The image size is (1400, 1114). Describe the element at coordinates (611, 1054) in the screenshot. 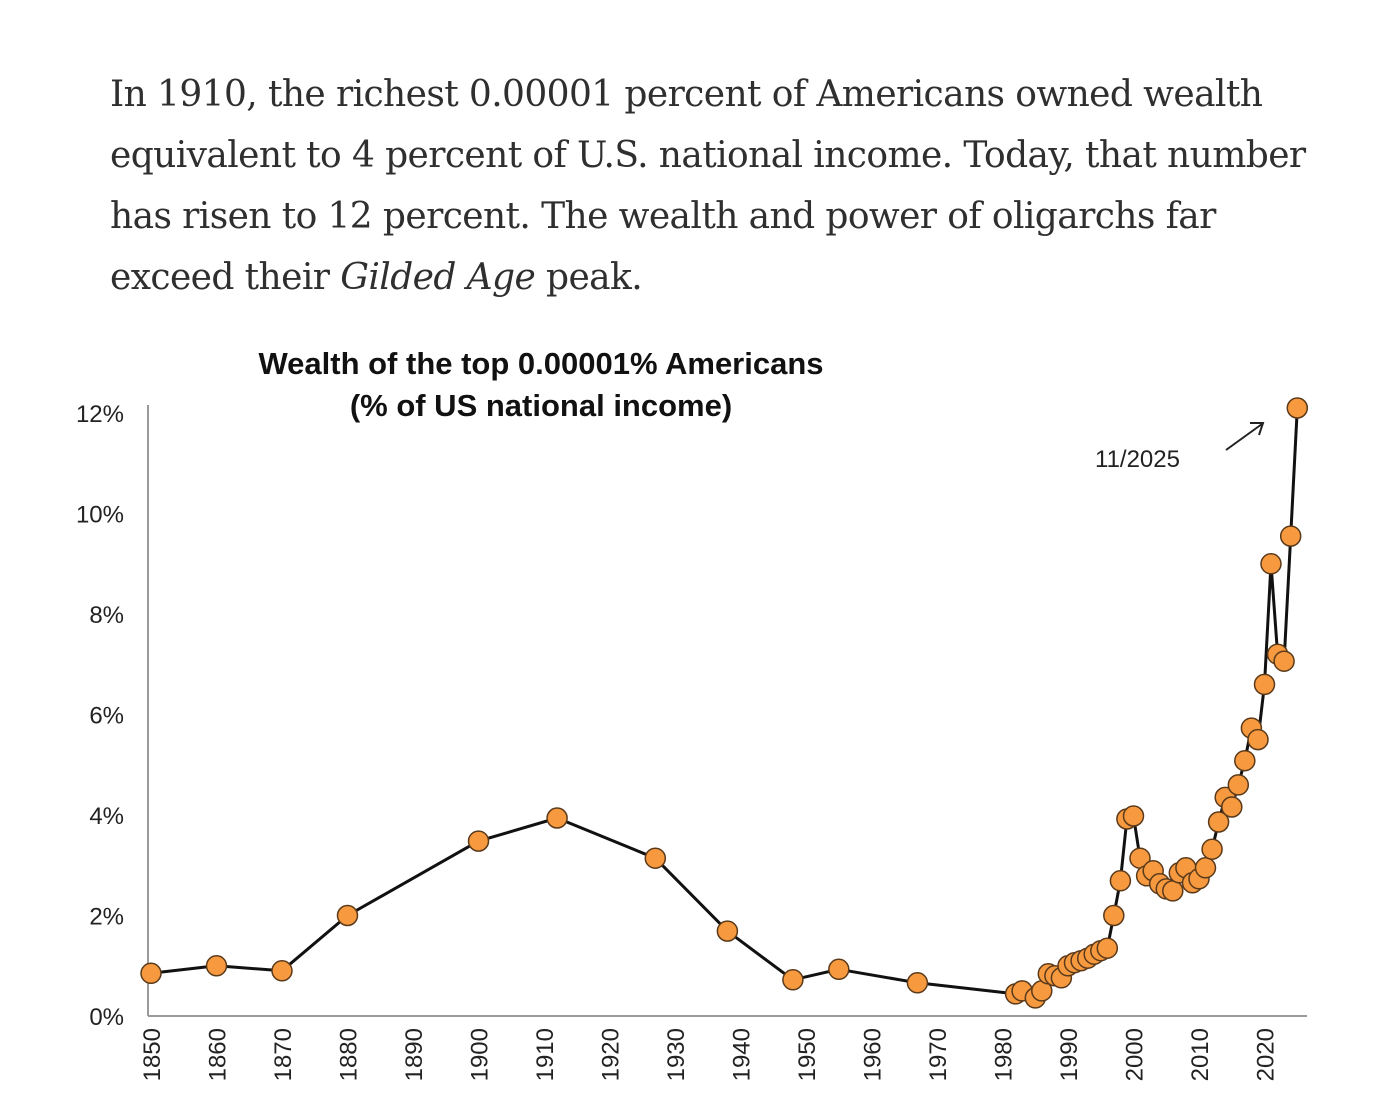

I see `x-tick-label: 1920` at that location.